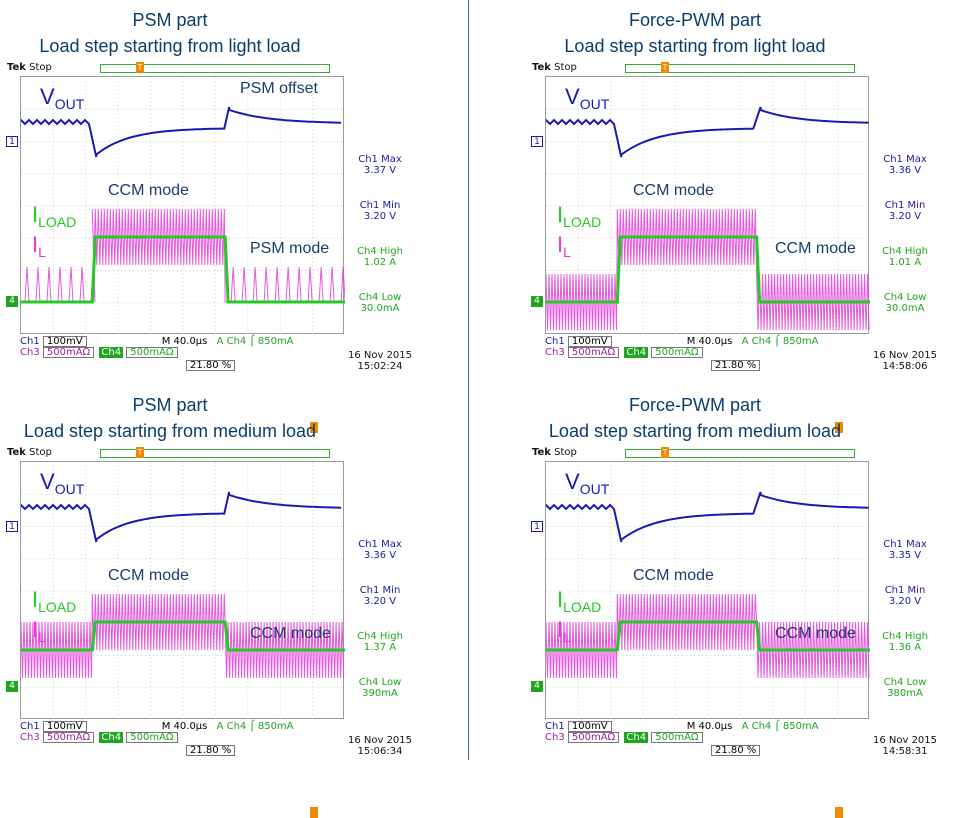 The height and width of the screenshot is (818, 959). What do you see at coordinates (380, 165) in the screenshot?
I see `ch1-max-measure: Ch1 Max 3.37 V` at bounding box center [380, 165].